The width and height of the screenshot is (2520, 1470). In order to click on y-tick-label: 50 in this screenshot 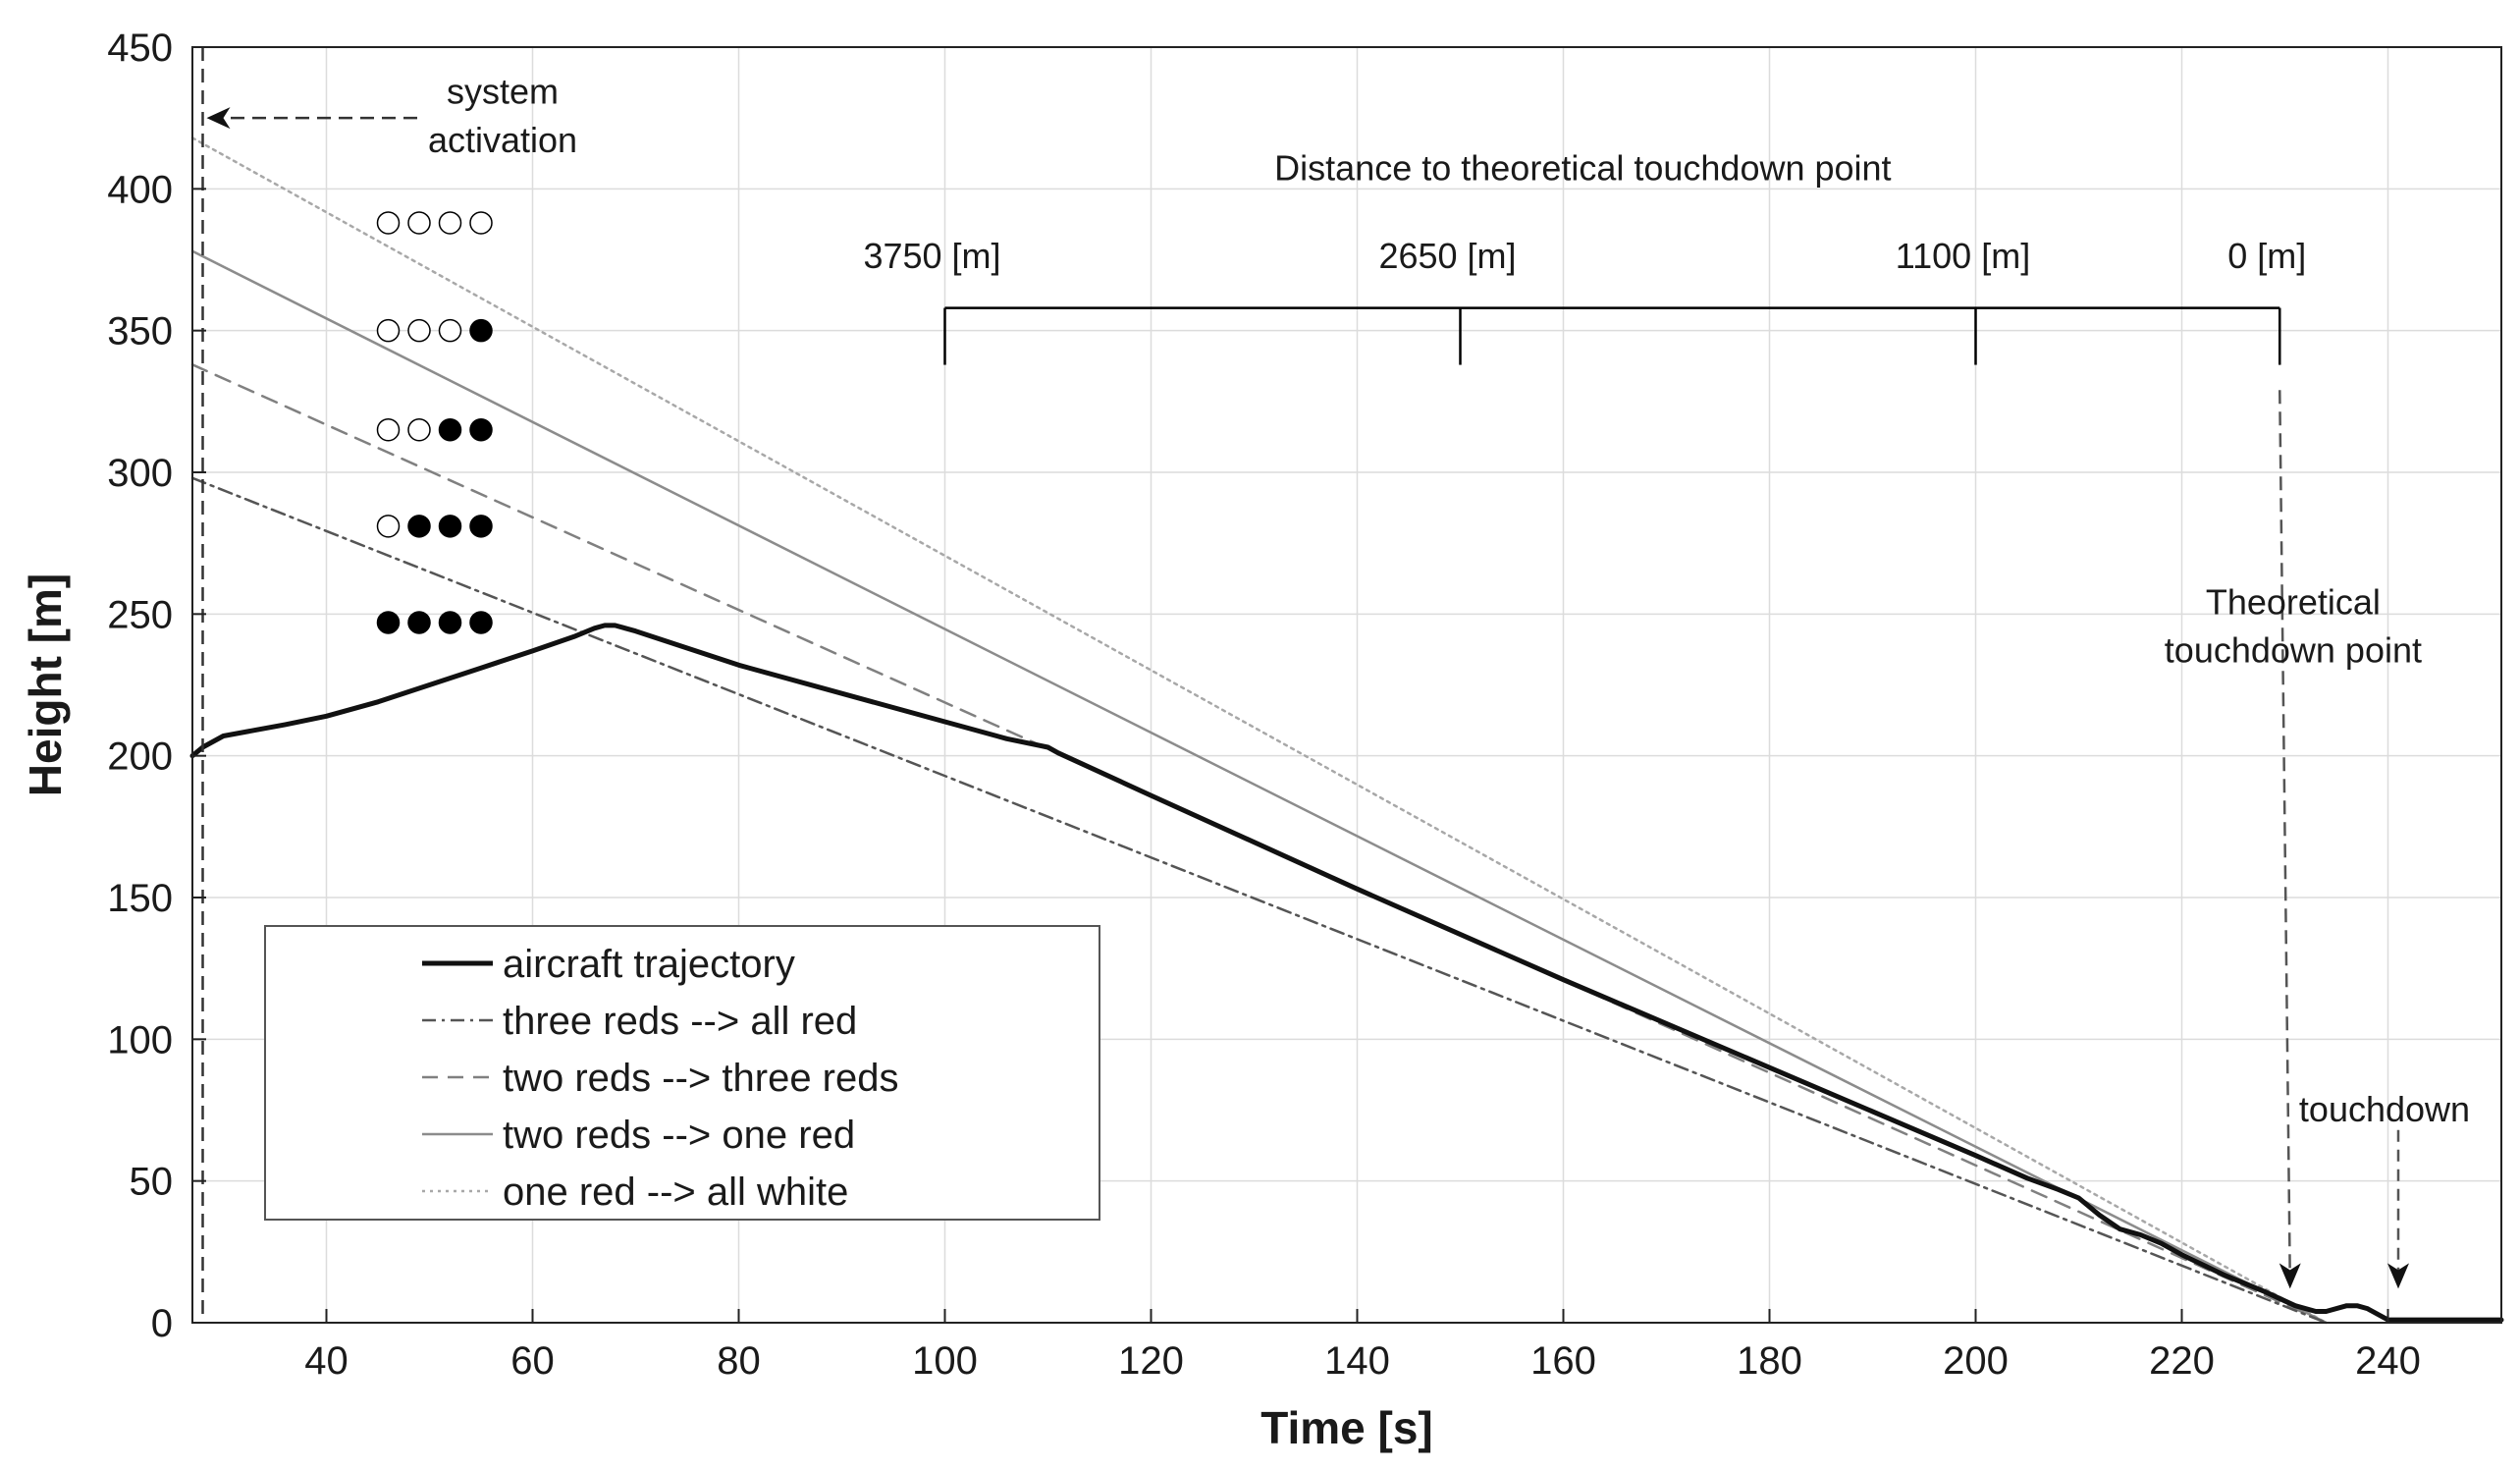, I will do `click(152, 1182)`.